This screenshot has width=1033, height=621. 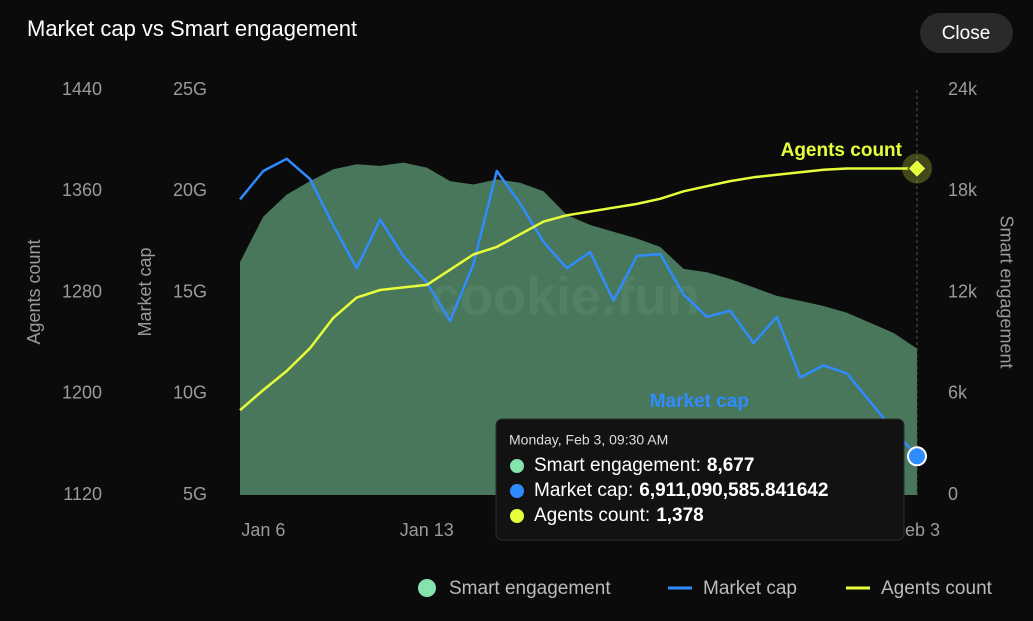 What do you see at coordinates (680, 515) in the screenshot?
I see `tooltip-value: 1,378` at bounding box center [680, 515].